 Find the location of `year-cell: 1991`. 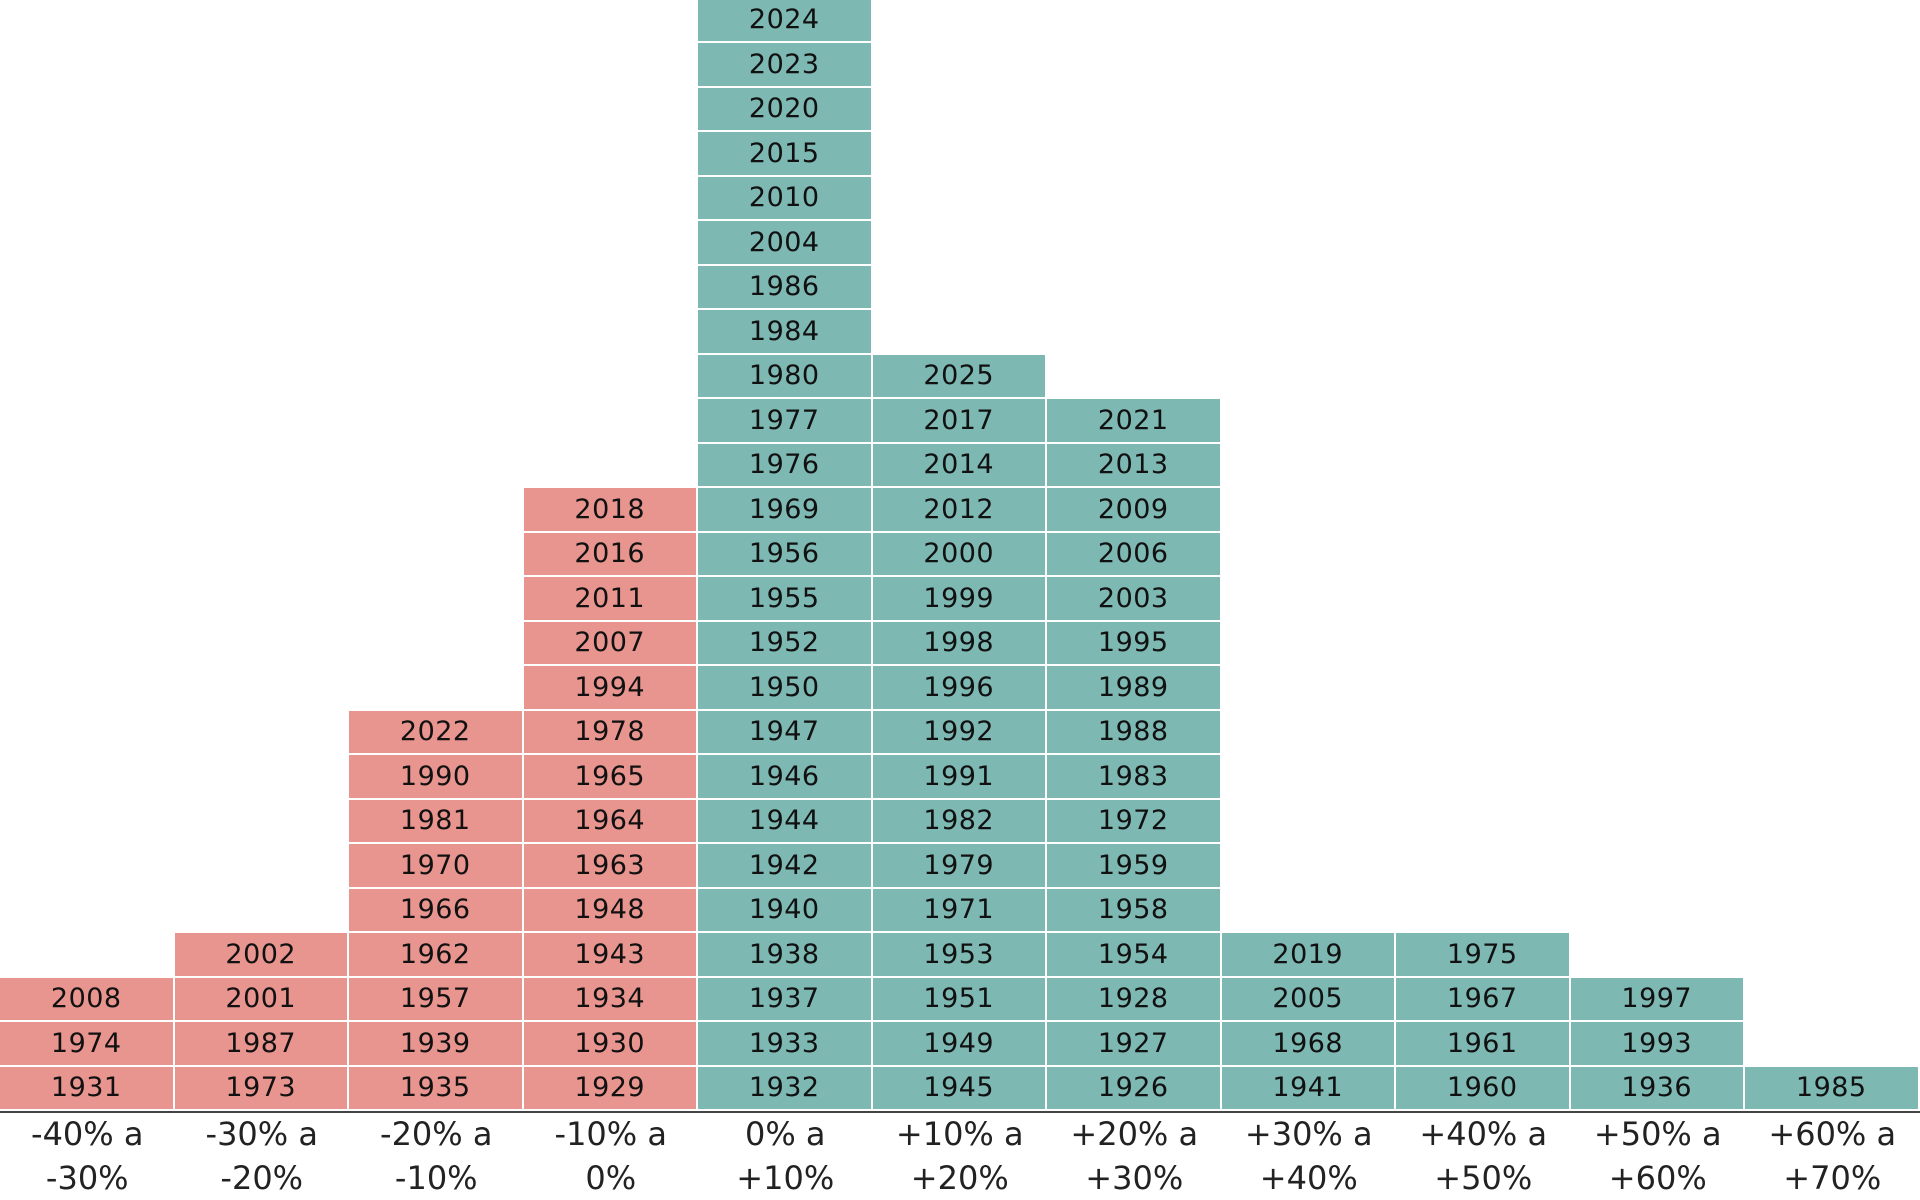

year-cell: 1991 is located at coordinates (959, 777).